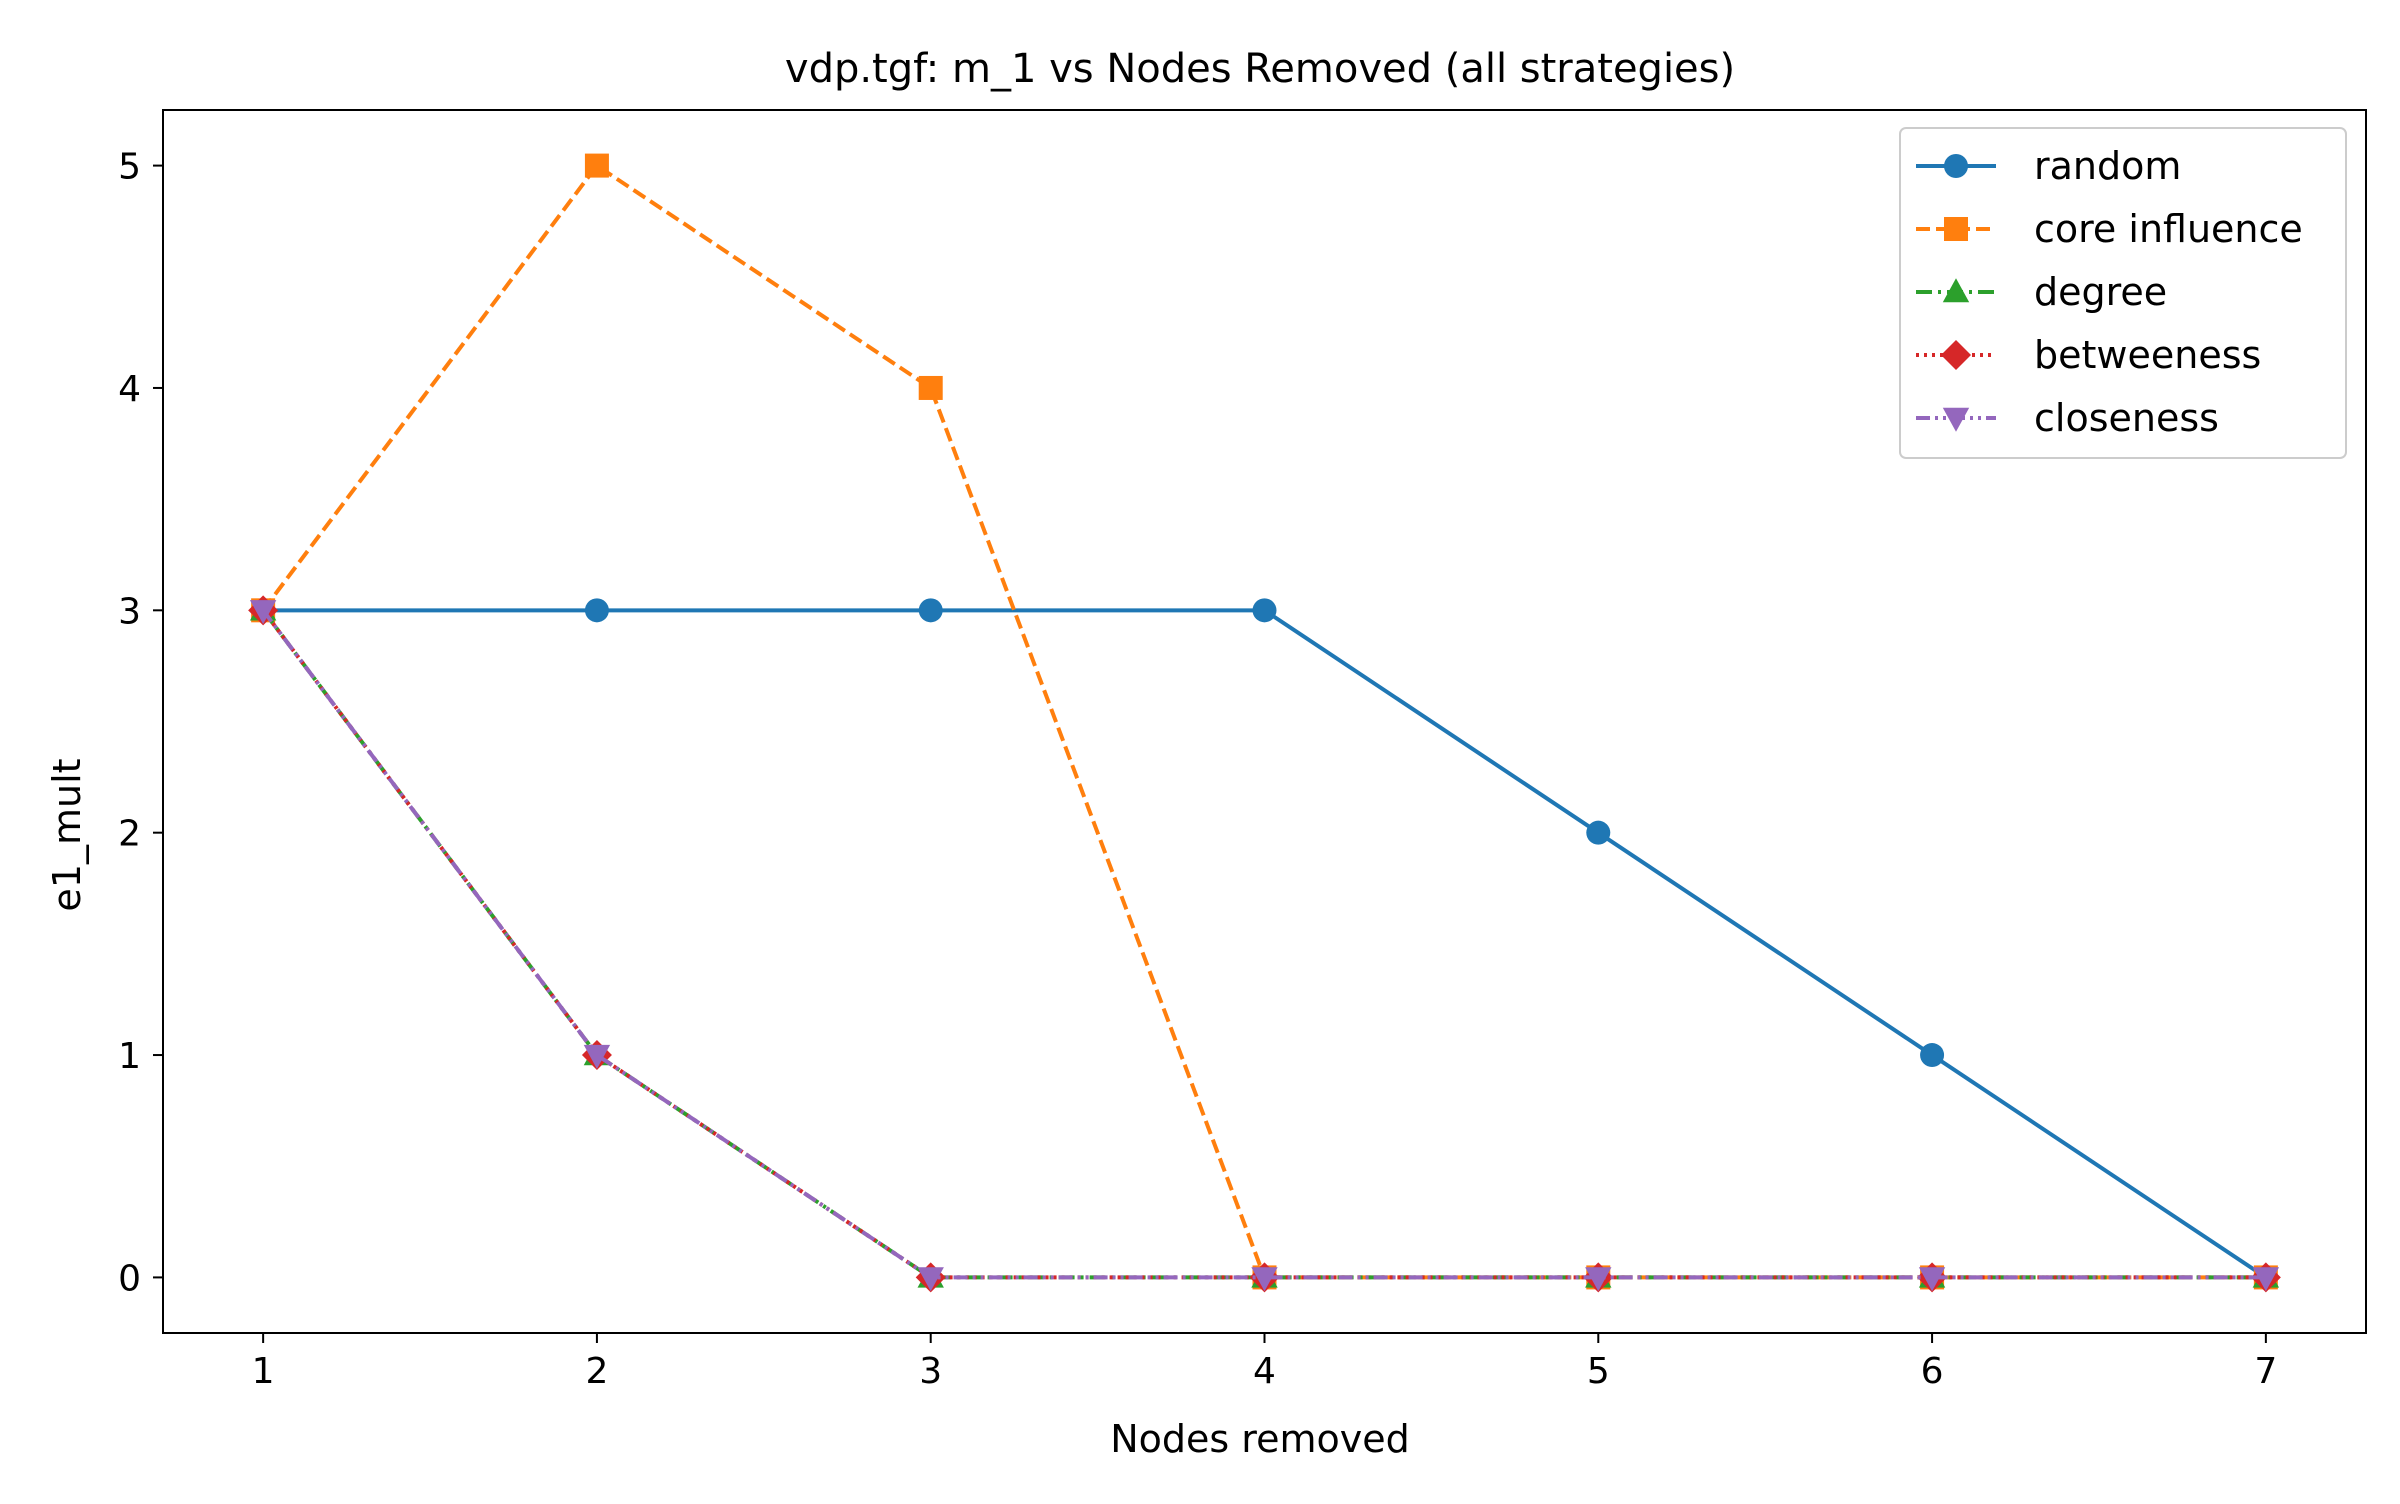 The image size is (2400, 1504). I want to click on legend-item: degree, so click(2041, 292).